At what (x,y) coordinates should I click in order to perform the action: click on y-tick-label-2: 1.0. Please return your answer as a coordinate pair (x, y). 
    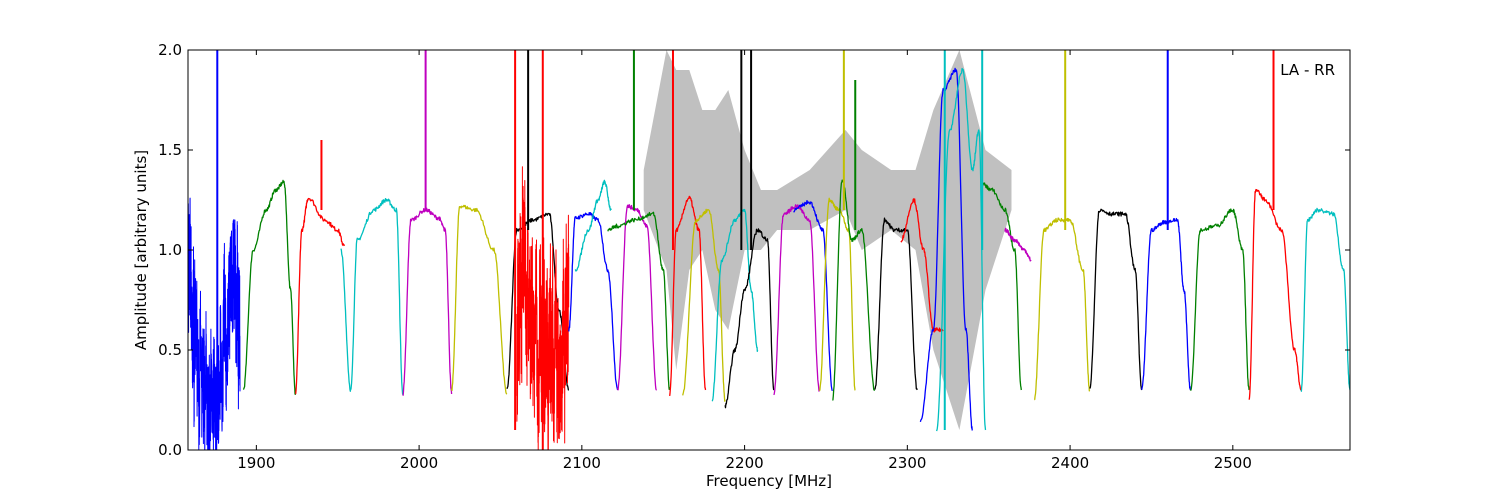
    Looking at the image, I should click on (170, 250).